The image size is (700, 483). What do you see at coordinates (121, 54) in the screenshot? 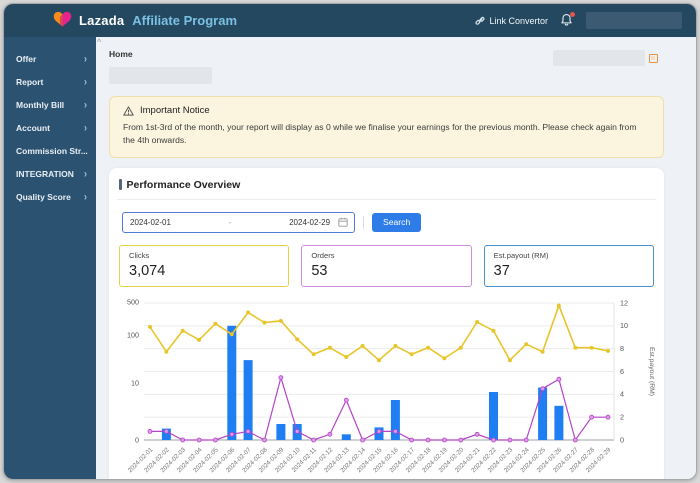
I see `breadcrumb: Home` at bounding box center [121, 54].